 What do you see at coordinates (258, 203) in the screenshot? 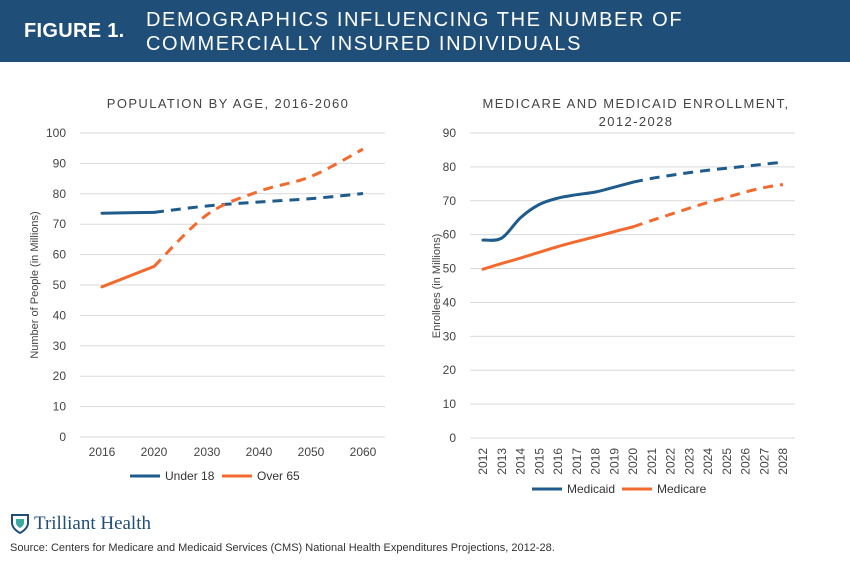
I see `population-series-under-18-projected-line` at bounding box center [258, 203].